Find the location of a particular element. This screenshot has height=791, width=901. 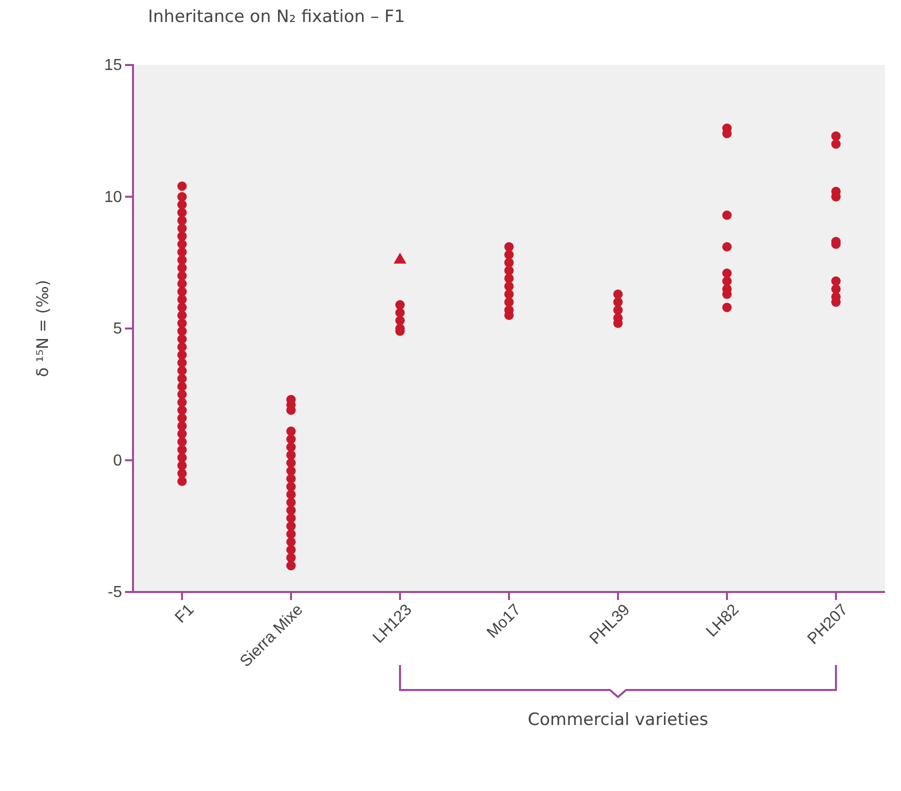

y-tick-label: -5 is located at coordinates (115, 593).